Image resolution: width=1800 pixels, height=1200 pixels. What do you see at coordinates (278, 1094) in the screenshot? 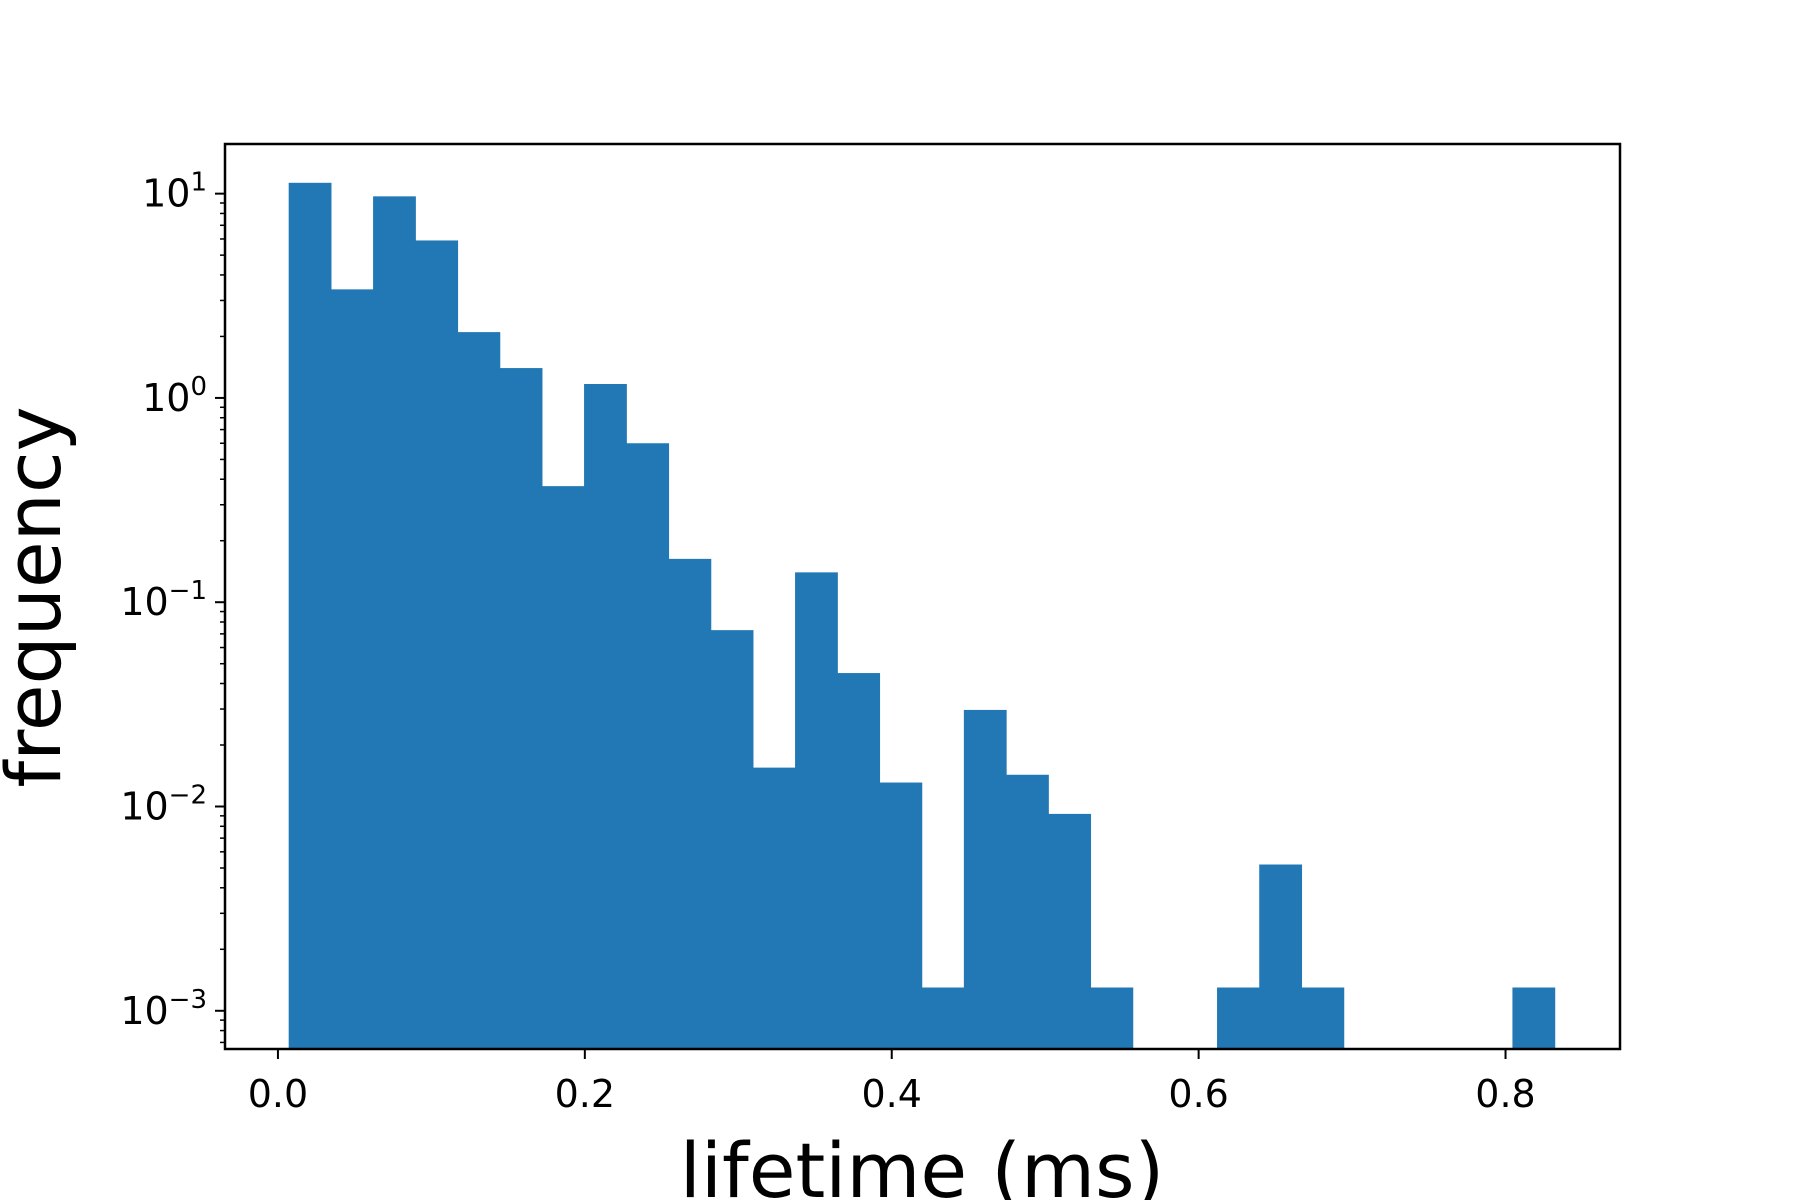
I see `x-tick-label: 0.0` at bounding box center [278, 1094].